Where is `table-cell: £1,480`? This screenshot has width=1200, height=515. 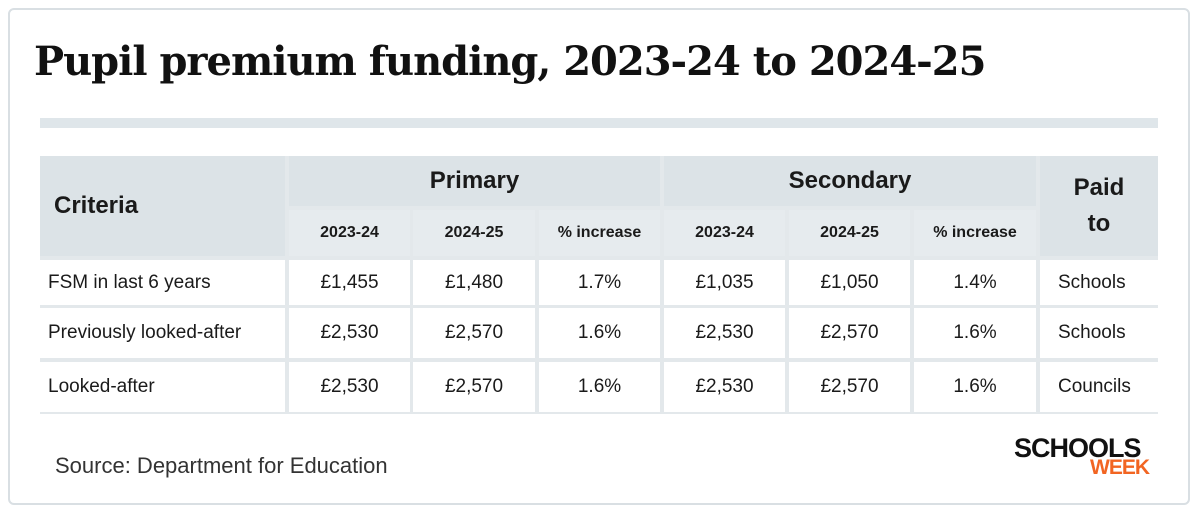 table-cell: £1,480 is located at coordinates (474, 282).